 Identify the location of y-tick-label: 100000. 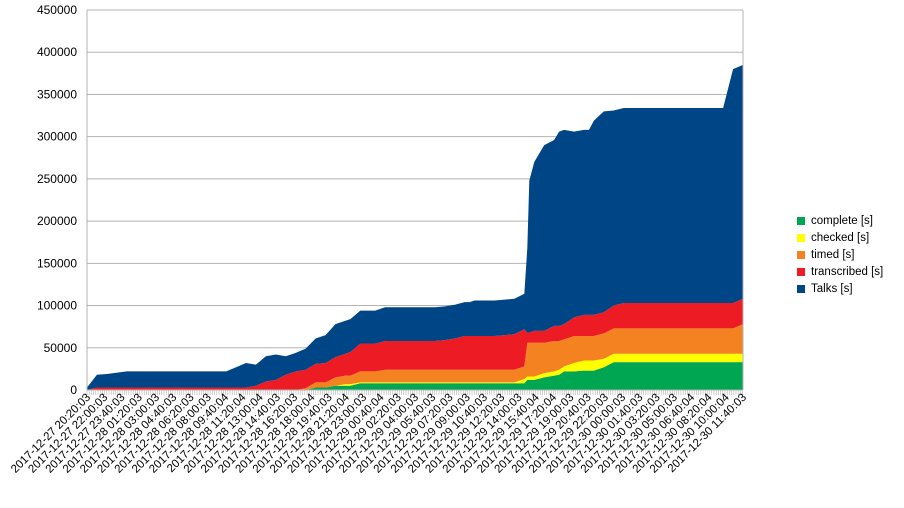
(57, 306).